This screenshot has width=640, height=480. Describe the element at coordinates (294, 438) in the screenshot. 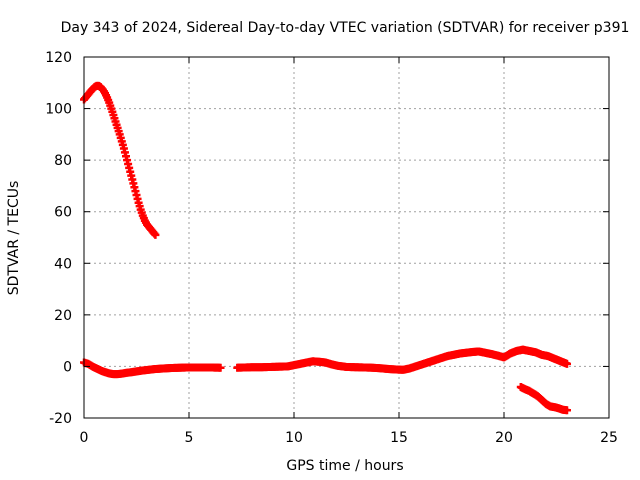

I see `x-tick-label: 10` at that location.